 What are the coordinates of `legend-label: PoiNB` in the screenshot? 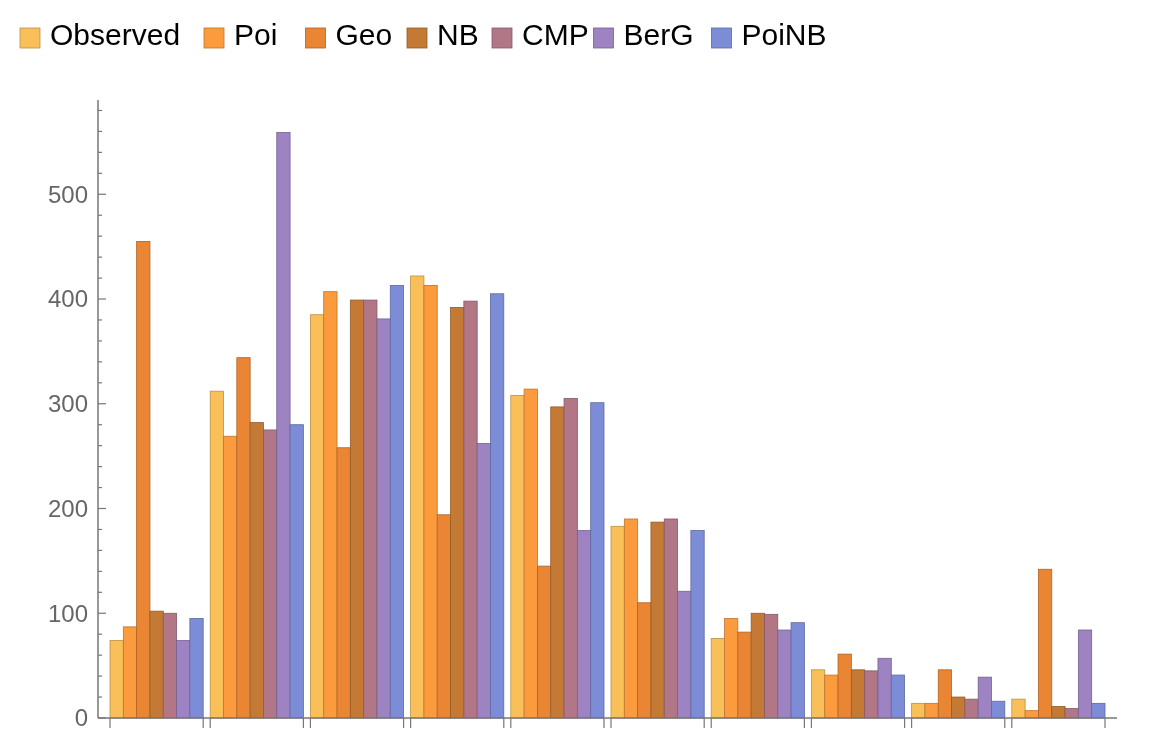 It's located at (784, 34).